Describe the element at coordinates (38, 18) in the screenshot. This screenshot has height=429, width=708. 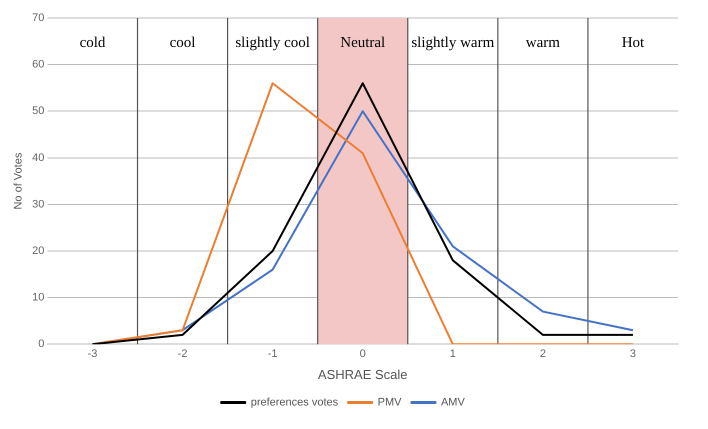
I see `y-tick-label: 70` at that location.